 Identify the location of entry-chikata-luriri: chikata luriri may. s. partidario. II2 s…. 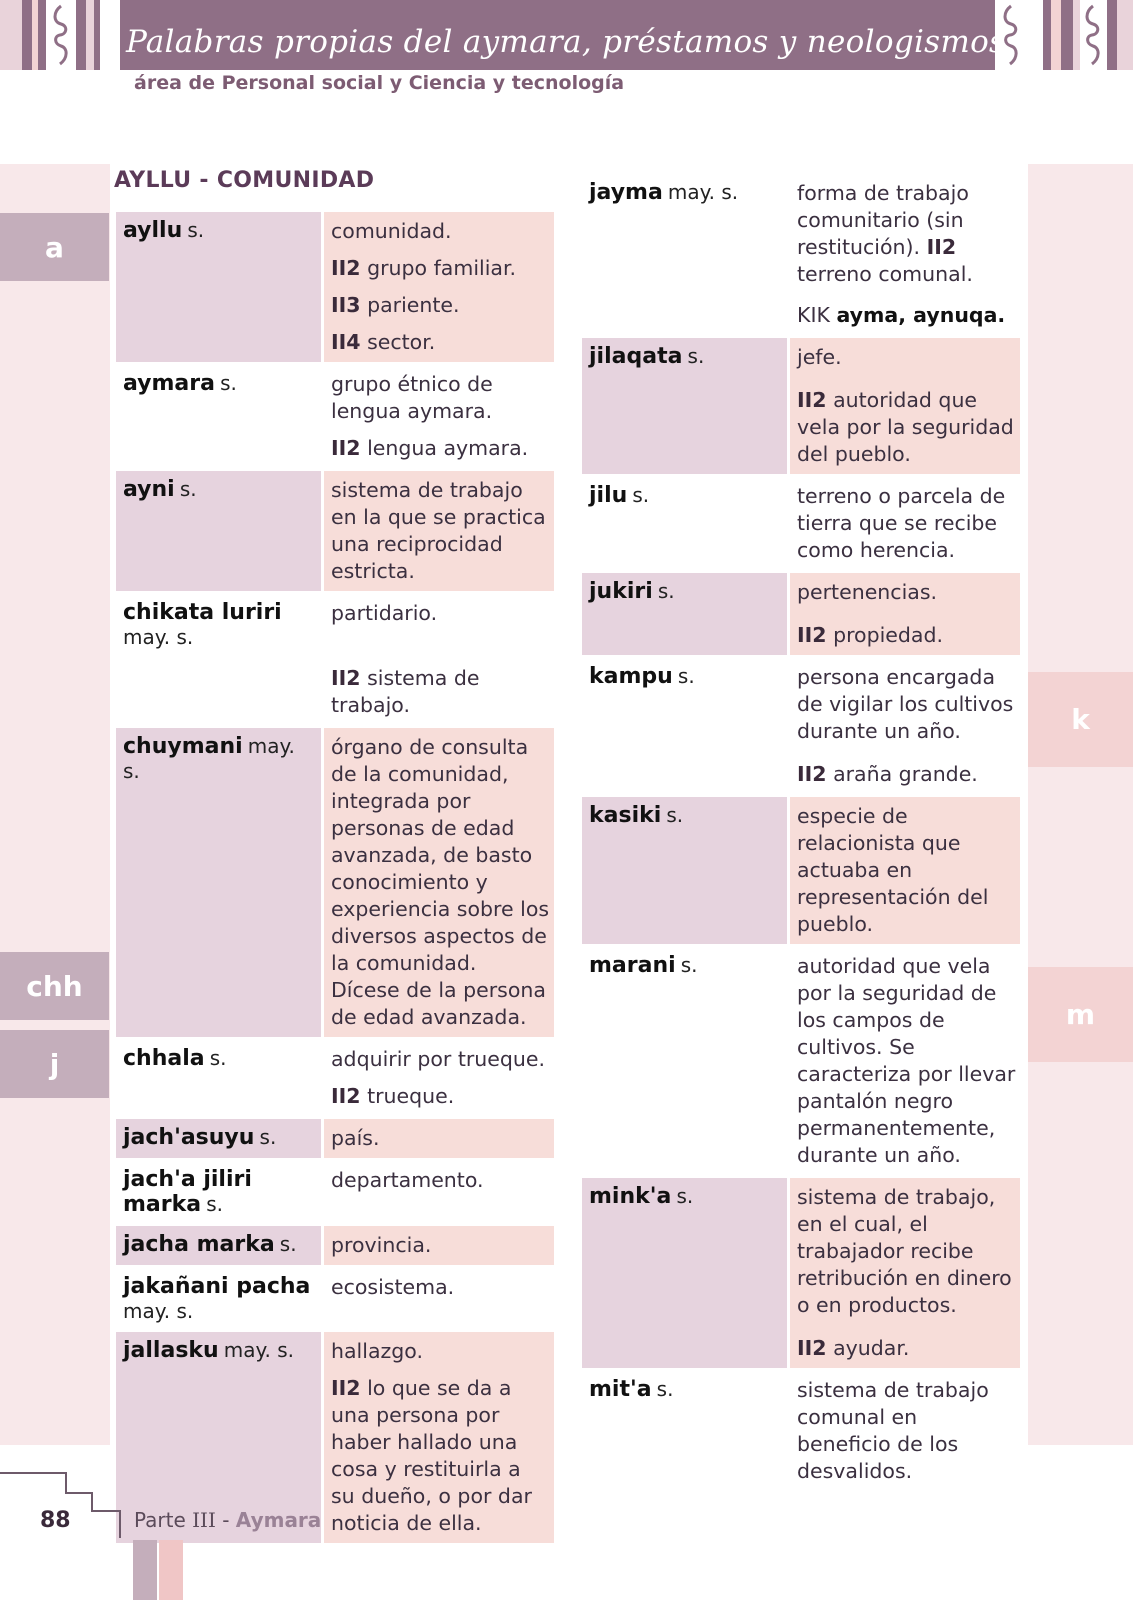
(335, 659).